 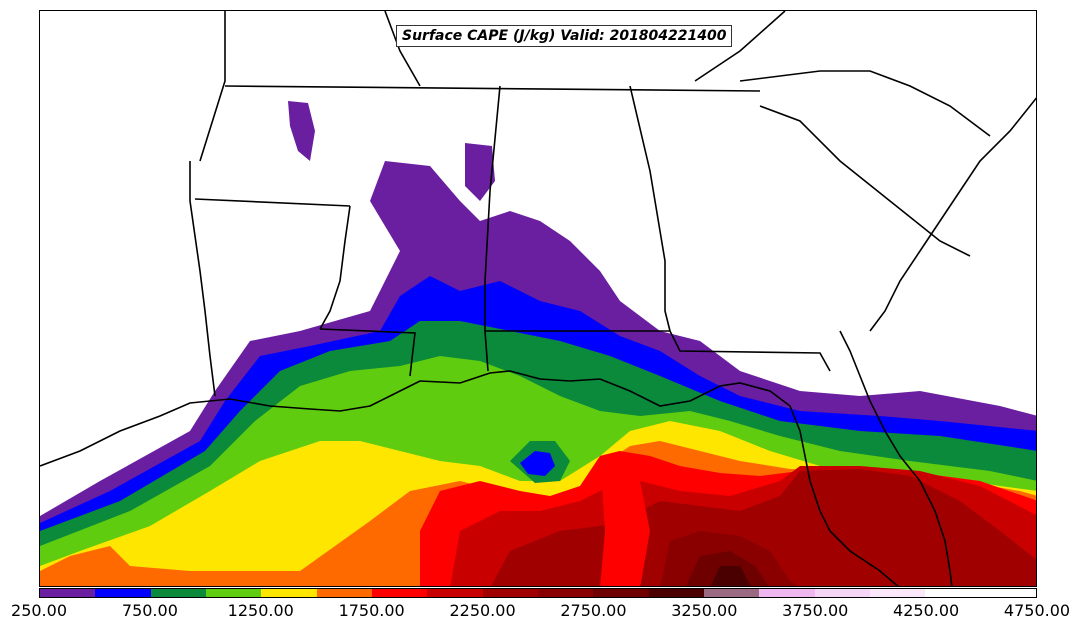 What do you see at coordinates (926, 610) in the screenshot?
I see `colorbar-tick-label: 4250.00` at bounding box center [926, 610].